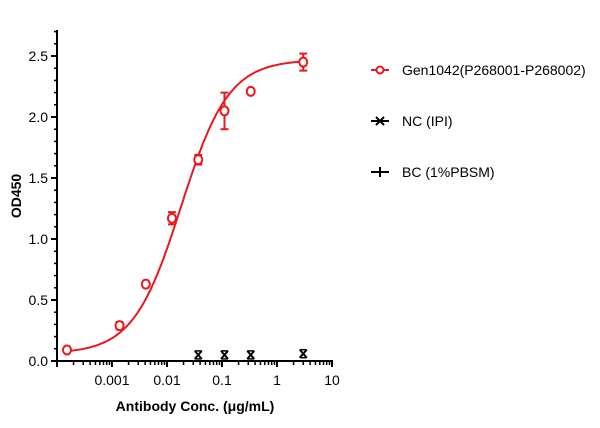 The height and width of the screenshot is (428, 600). What do you see at coordinates (494, 70) in the screenshot?
I see `legend-label: Gen1042(P268001-P268002)` at bounding box center [494, 70].